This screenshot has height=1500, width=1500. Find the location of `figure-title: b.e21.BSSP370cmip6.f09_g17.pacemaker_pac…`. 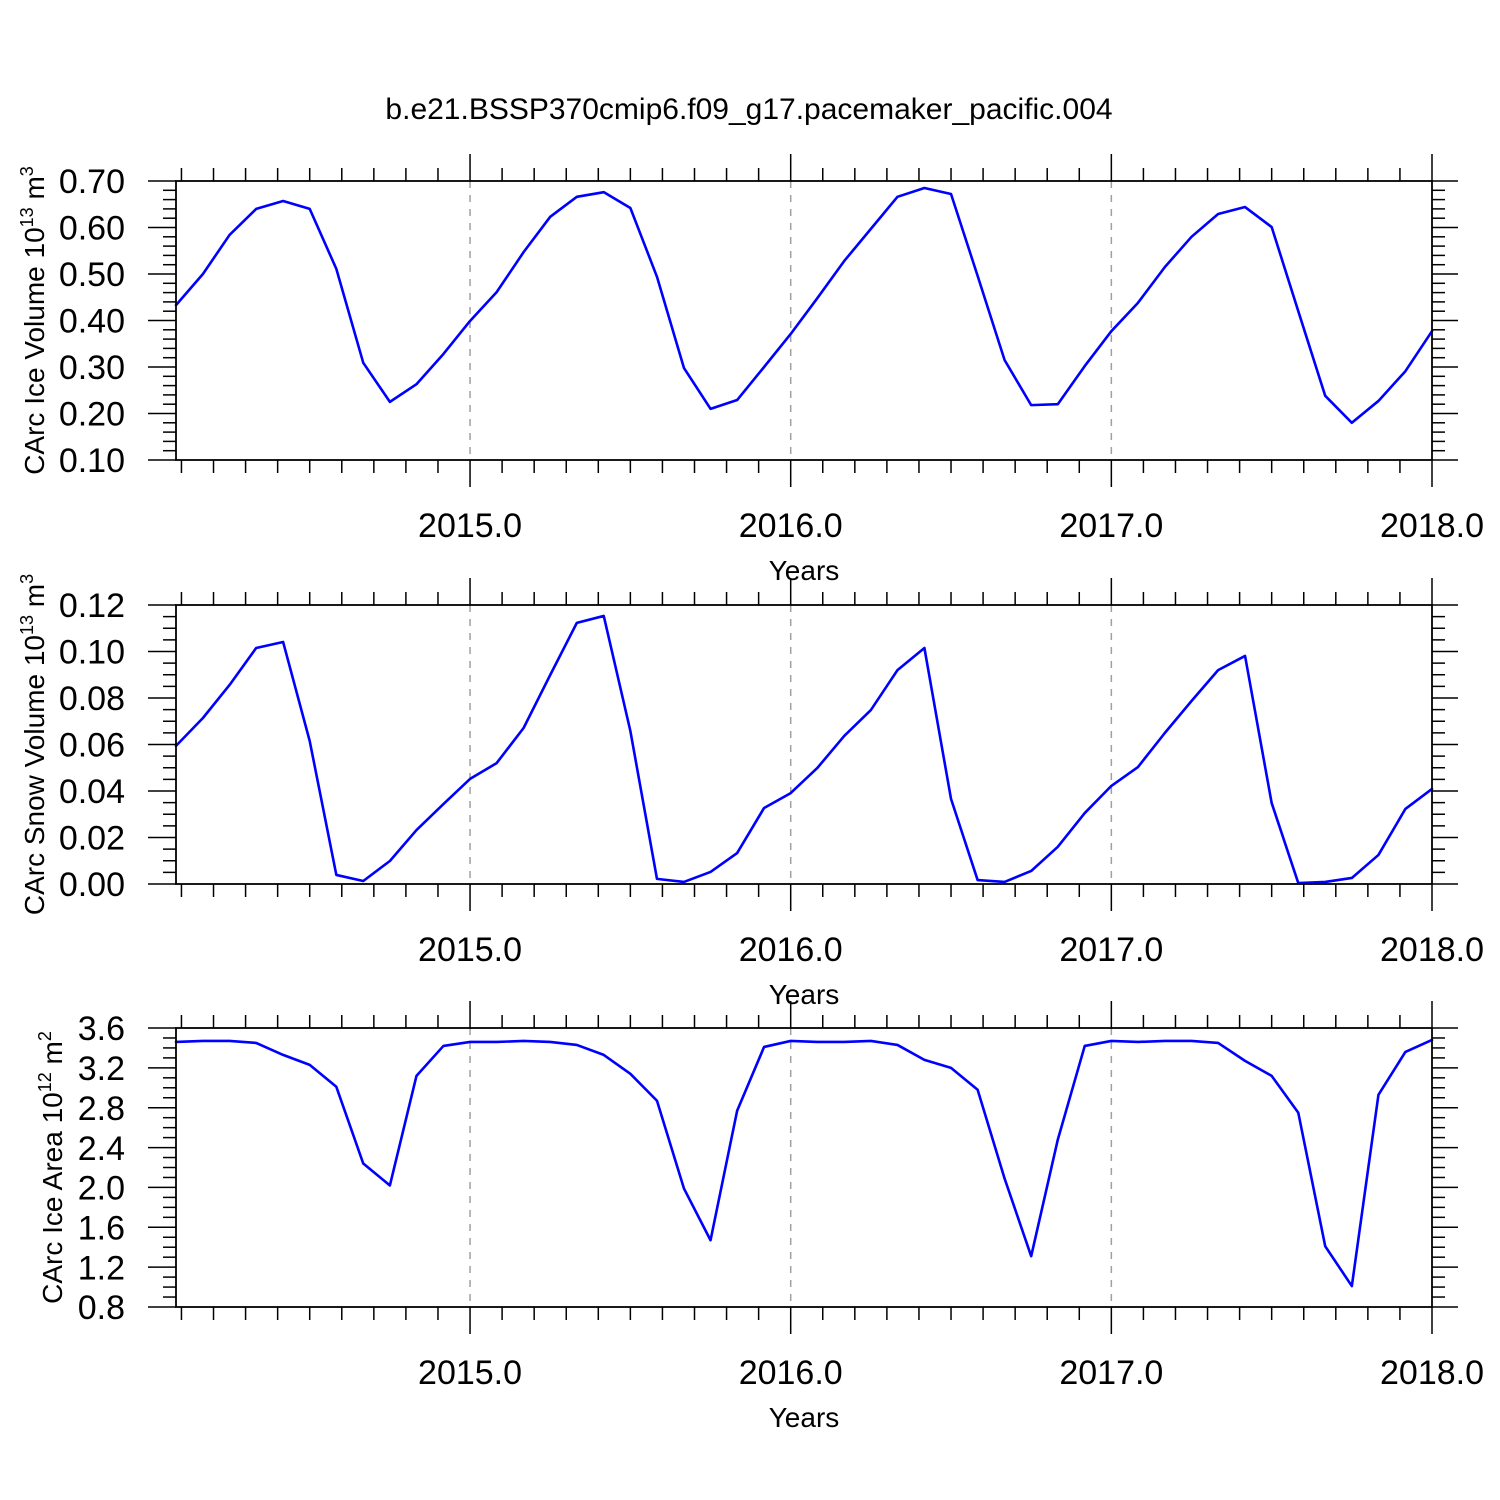

figure-title: b.e21.BSSP370cmip6.f09_g17.pacemaker_pac… is located at coordinates (748, 109).